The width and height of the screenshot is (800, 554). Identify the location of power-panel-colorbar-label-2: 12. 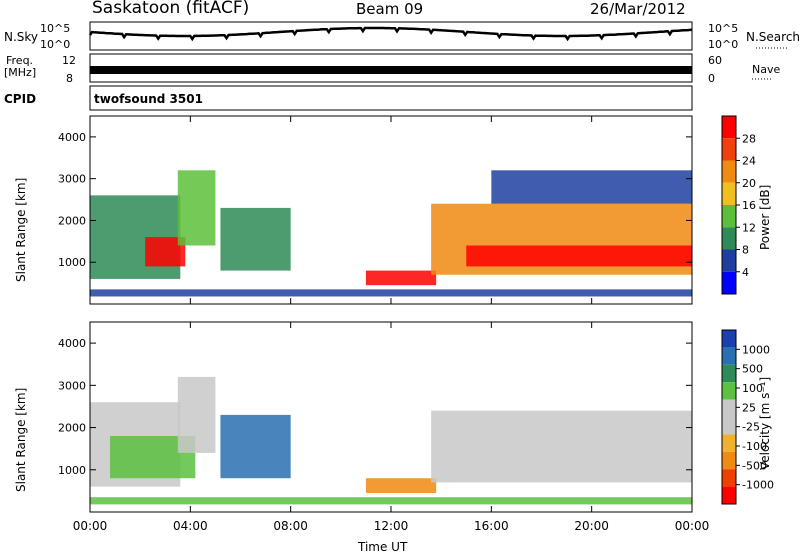
(749, 227).